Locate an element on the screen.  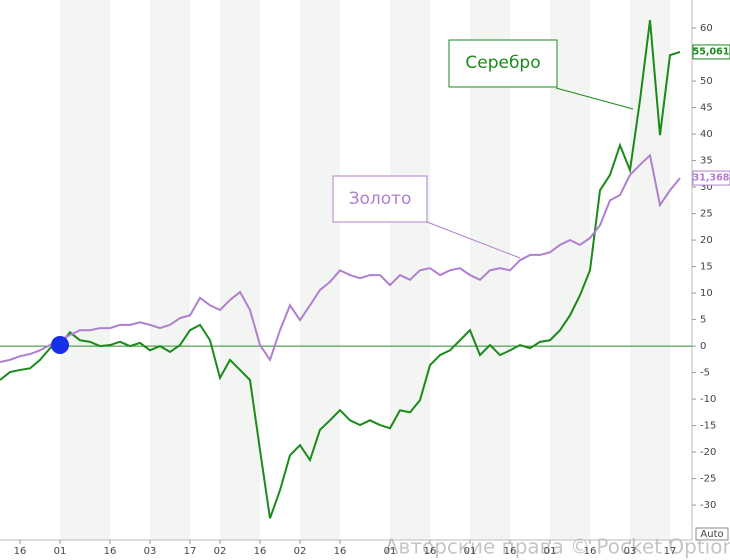
silver-callout: Серебро is located at coordinates (502, 63).